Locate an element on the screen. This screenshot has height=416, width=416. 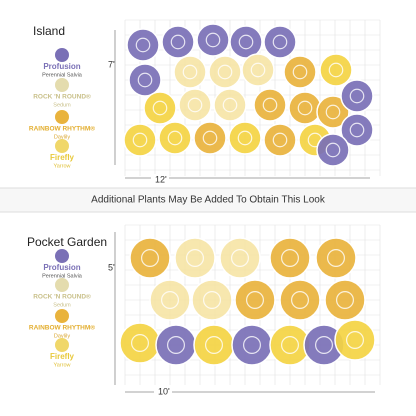
section-title: Island is located at coordinates (49, 31).